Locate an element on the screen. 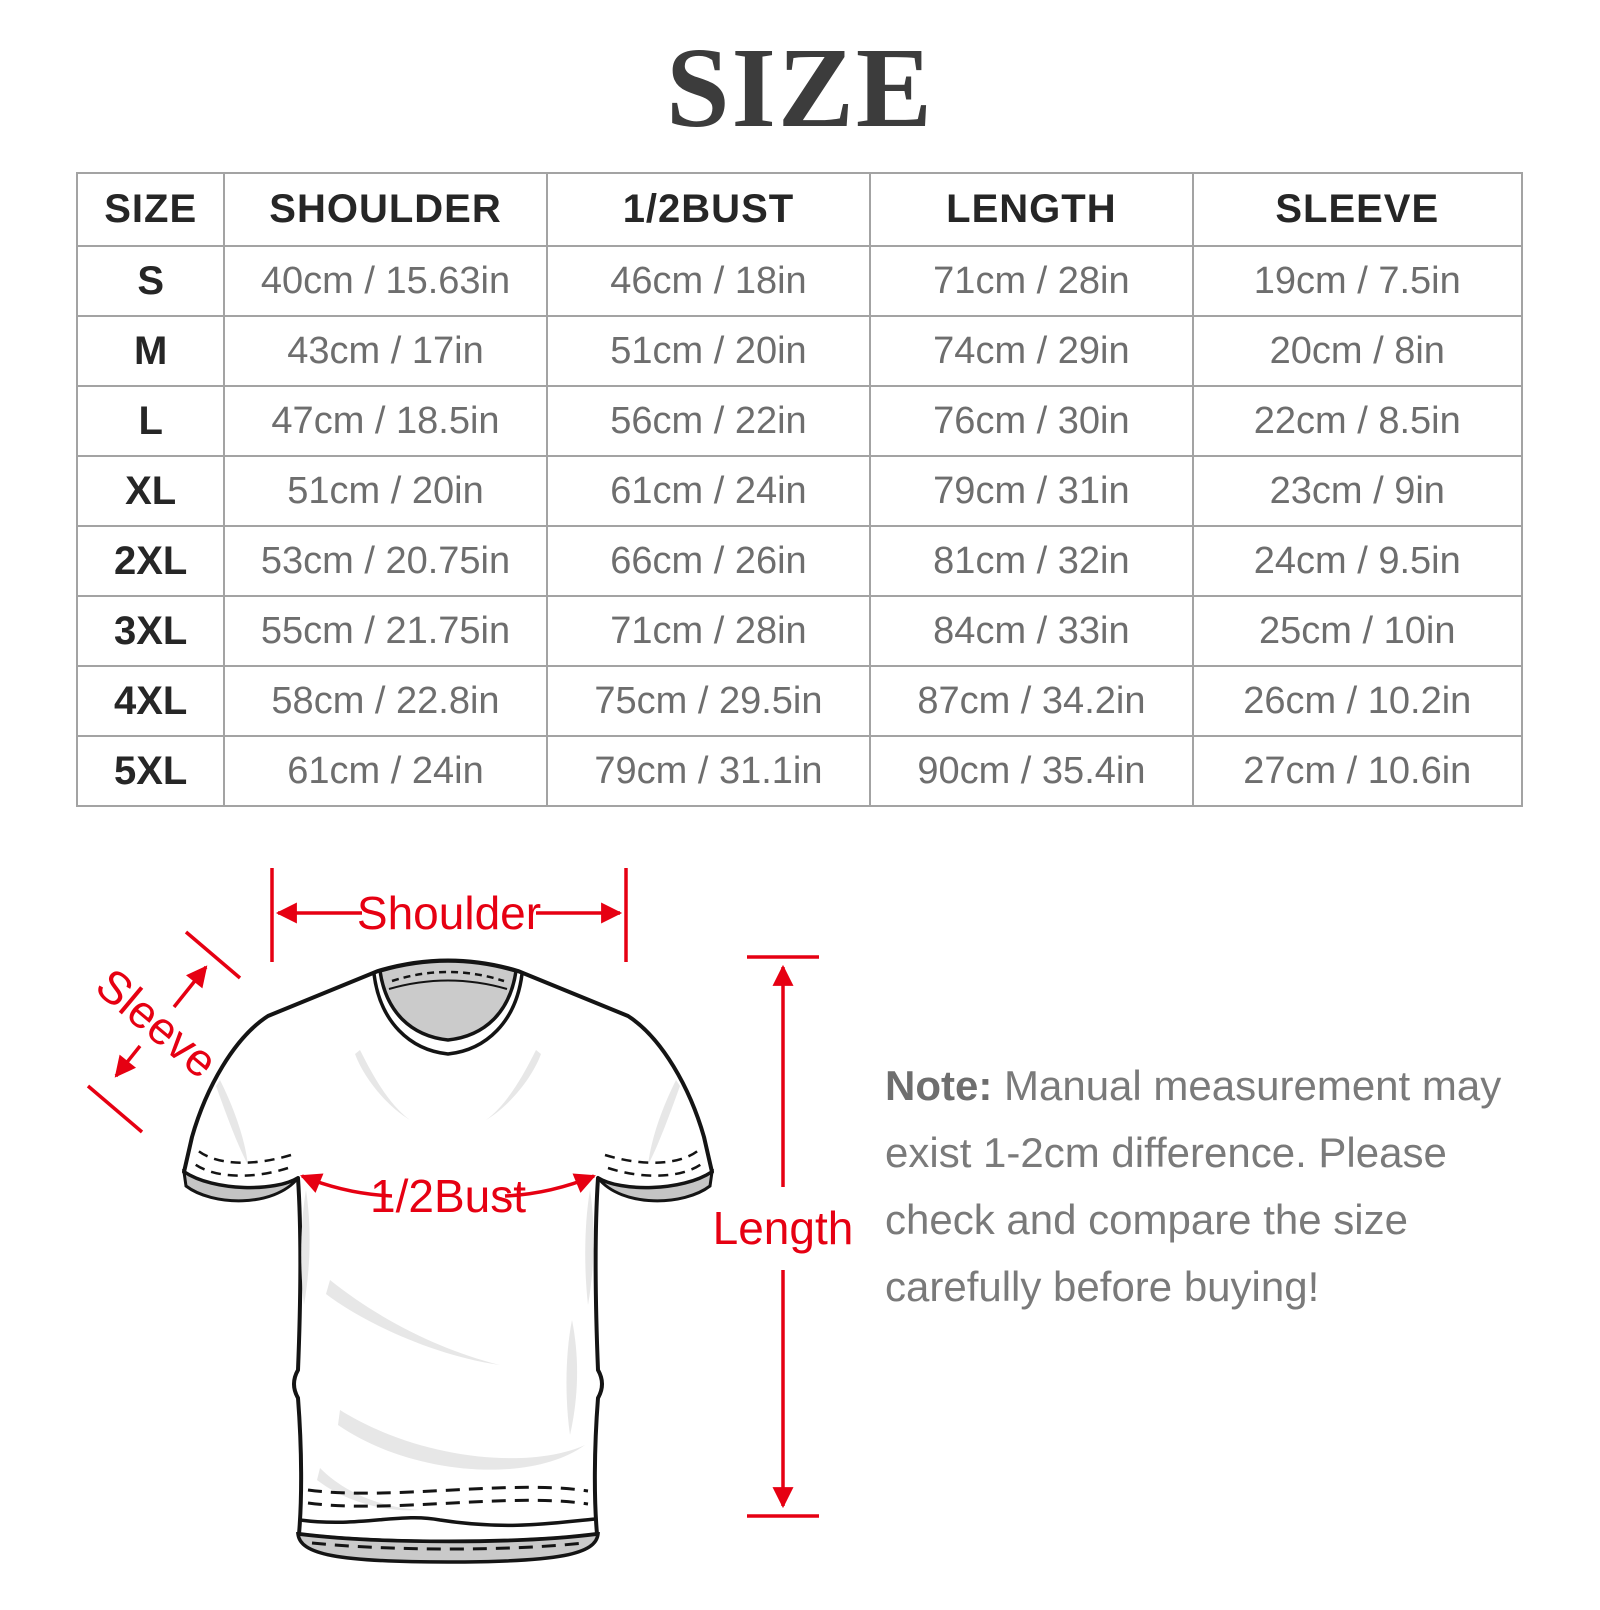 The height and width of the screenshot is (1610, 1600). sleeve-stitches is located at coordinates (448, 1162).